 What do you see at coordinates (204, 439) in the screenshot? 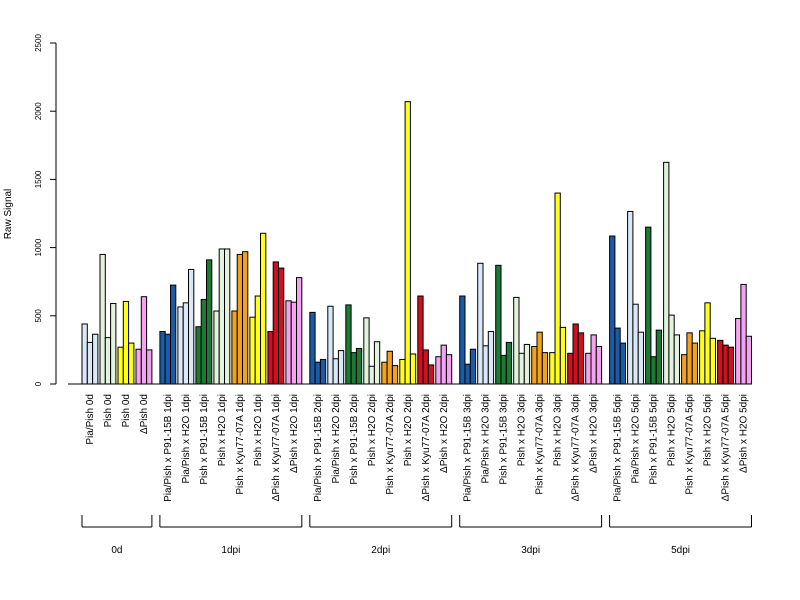
I see `category-label: Pish x P91-15B 1dpi` at bounding box center [204, 439].